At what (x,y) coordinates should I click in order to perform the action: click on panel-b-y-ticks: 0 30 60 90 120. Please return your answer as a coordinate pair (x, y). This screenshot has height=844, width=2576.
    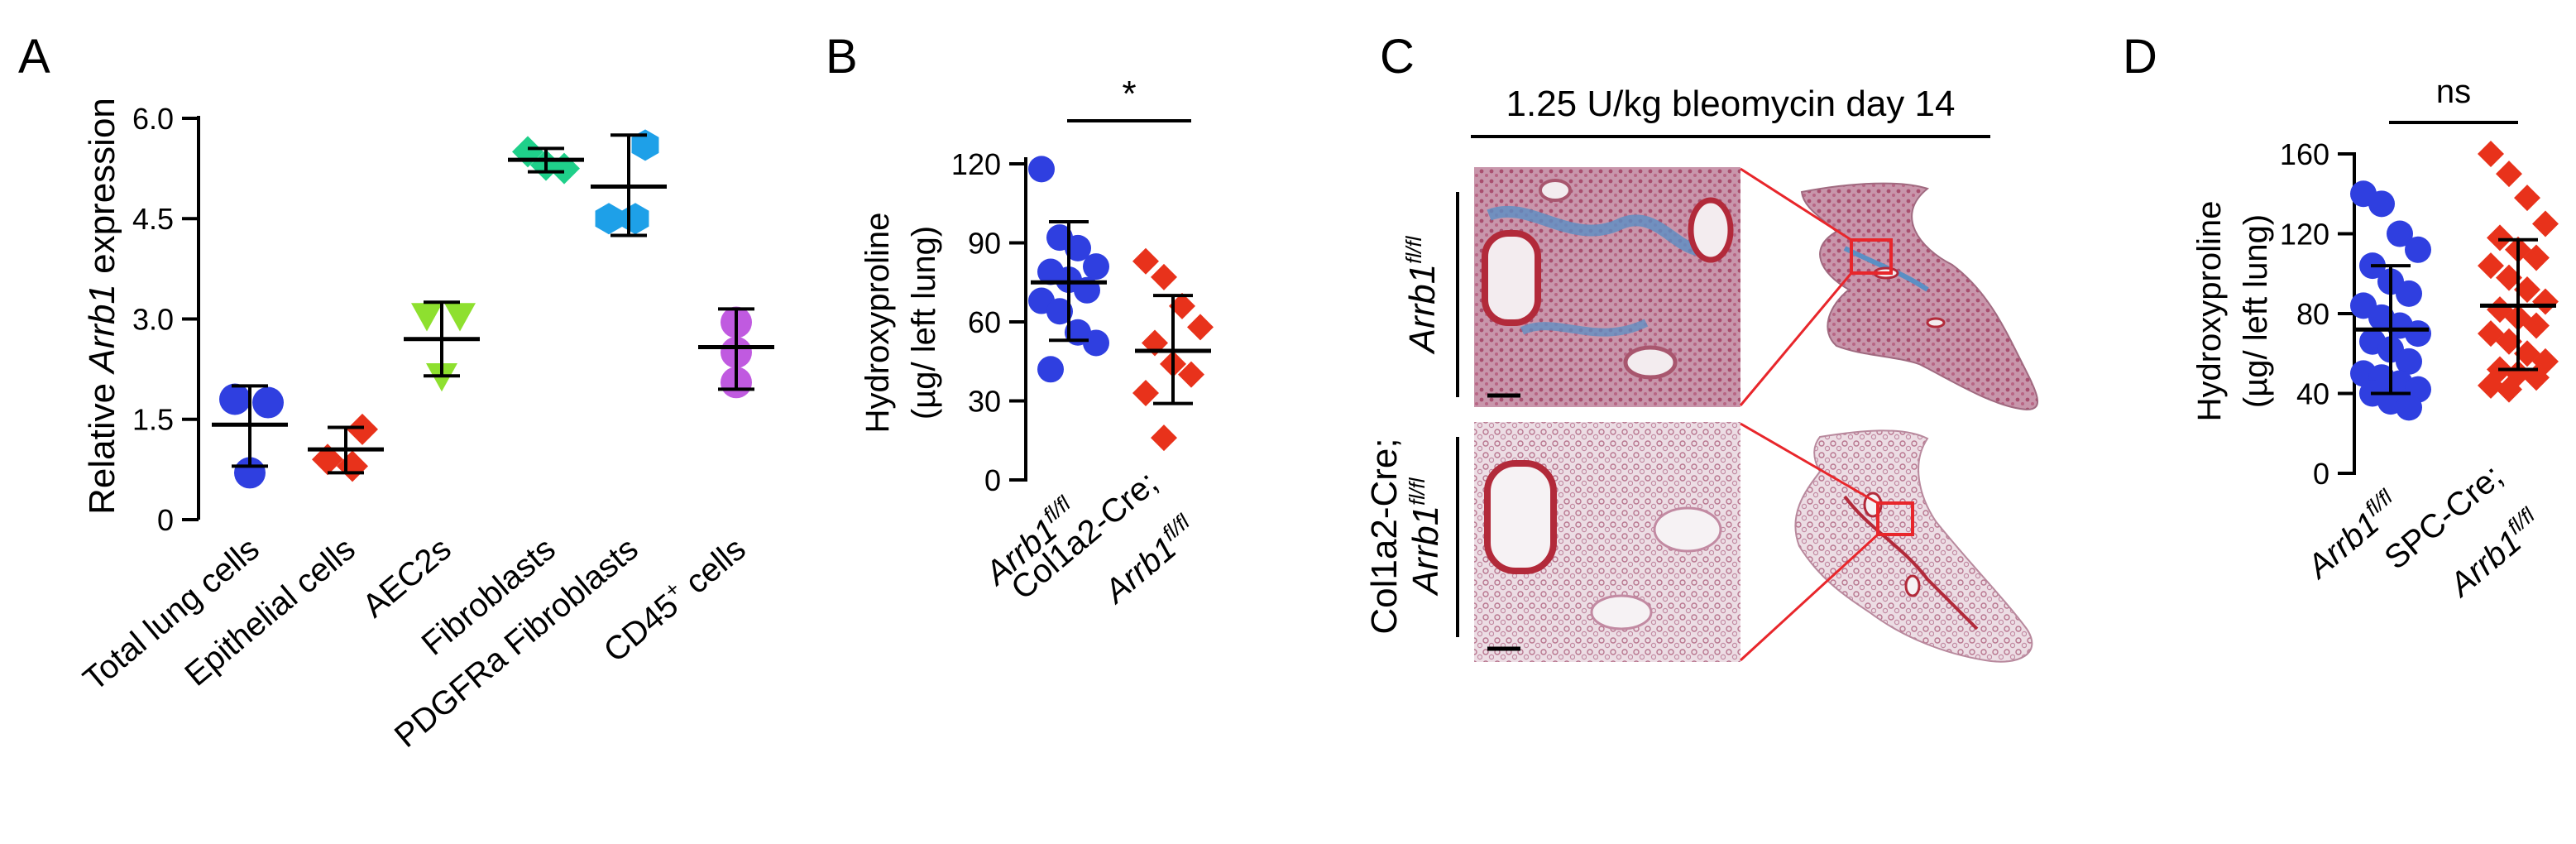
    Looking at the image, I should click on (989, 322).